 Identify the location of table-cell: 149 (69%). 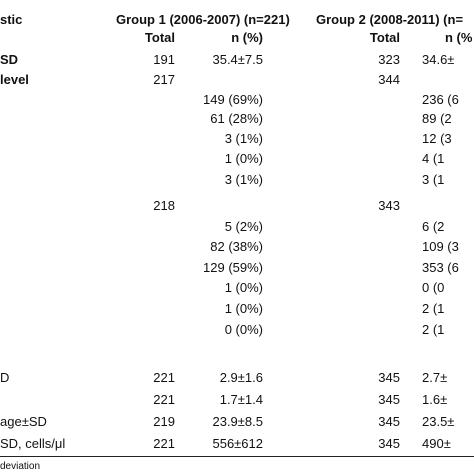
(233, 99).